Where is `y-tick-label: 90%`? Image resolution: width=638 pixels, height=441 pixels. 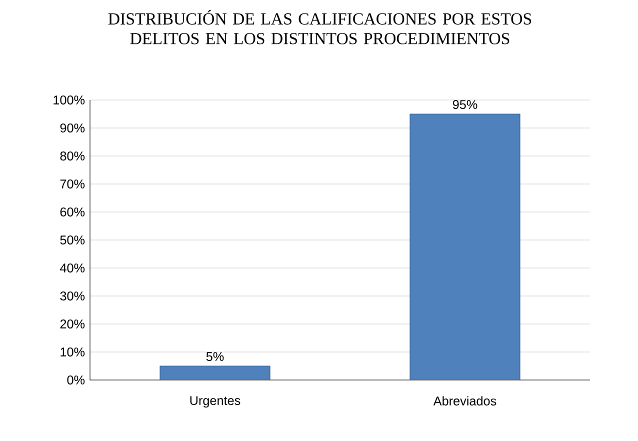 y-tick-label: 90% is located at coordinates (72, 128).